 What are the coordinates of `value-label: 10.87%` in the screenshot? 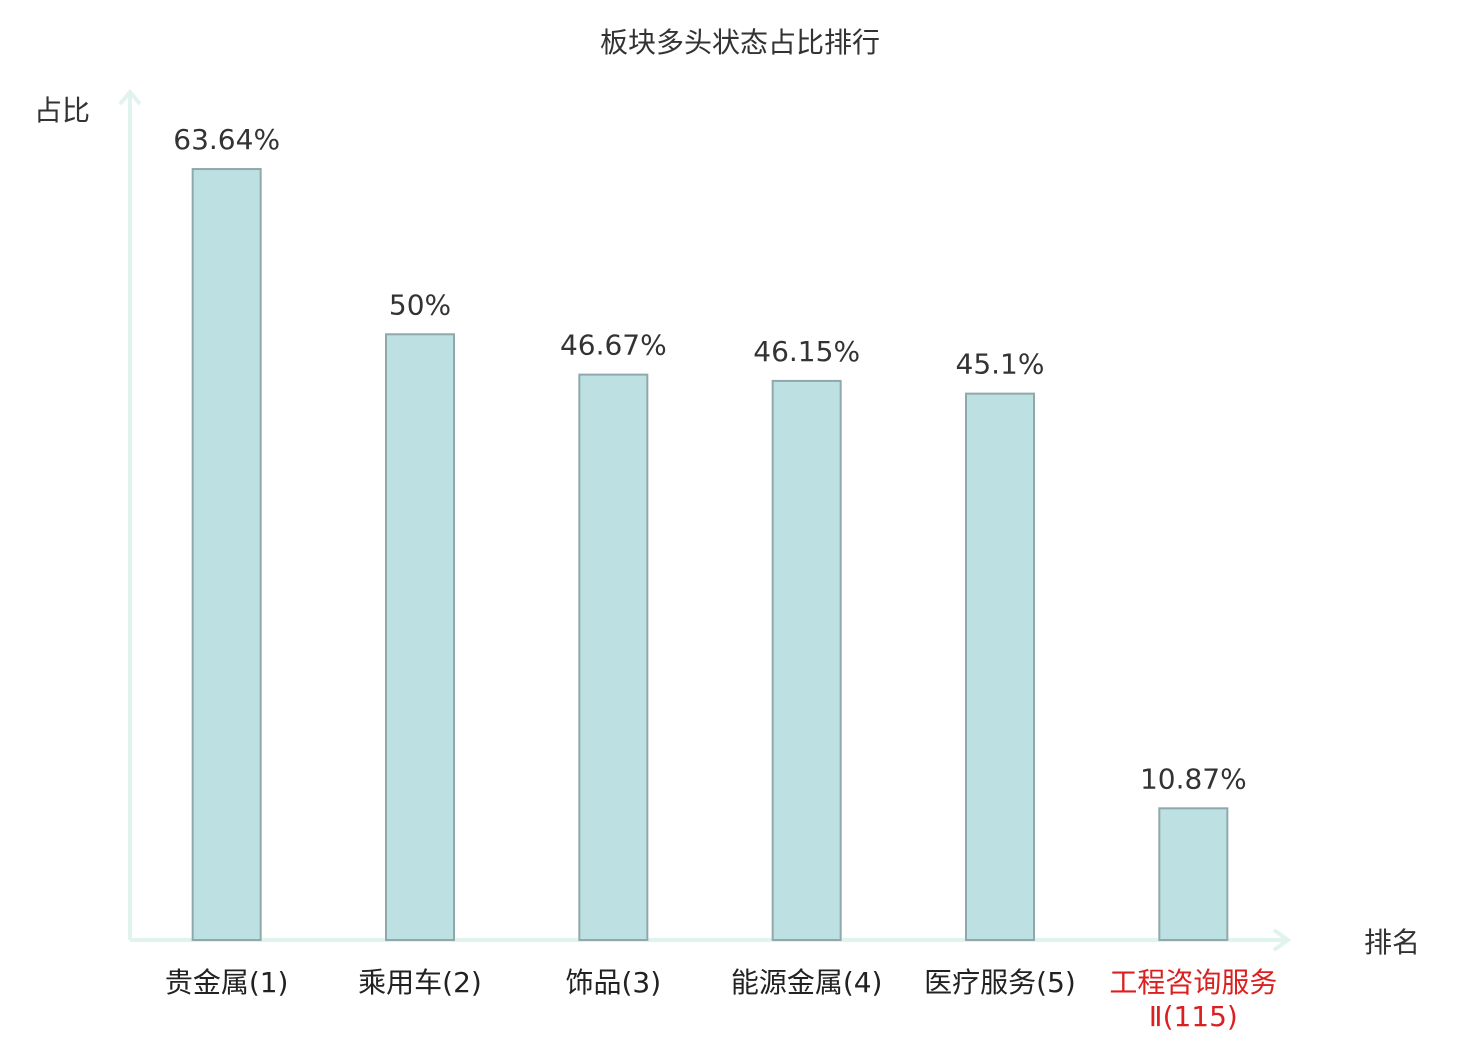 It's located at (1193, 778).